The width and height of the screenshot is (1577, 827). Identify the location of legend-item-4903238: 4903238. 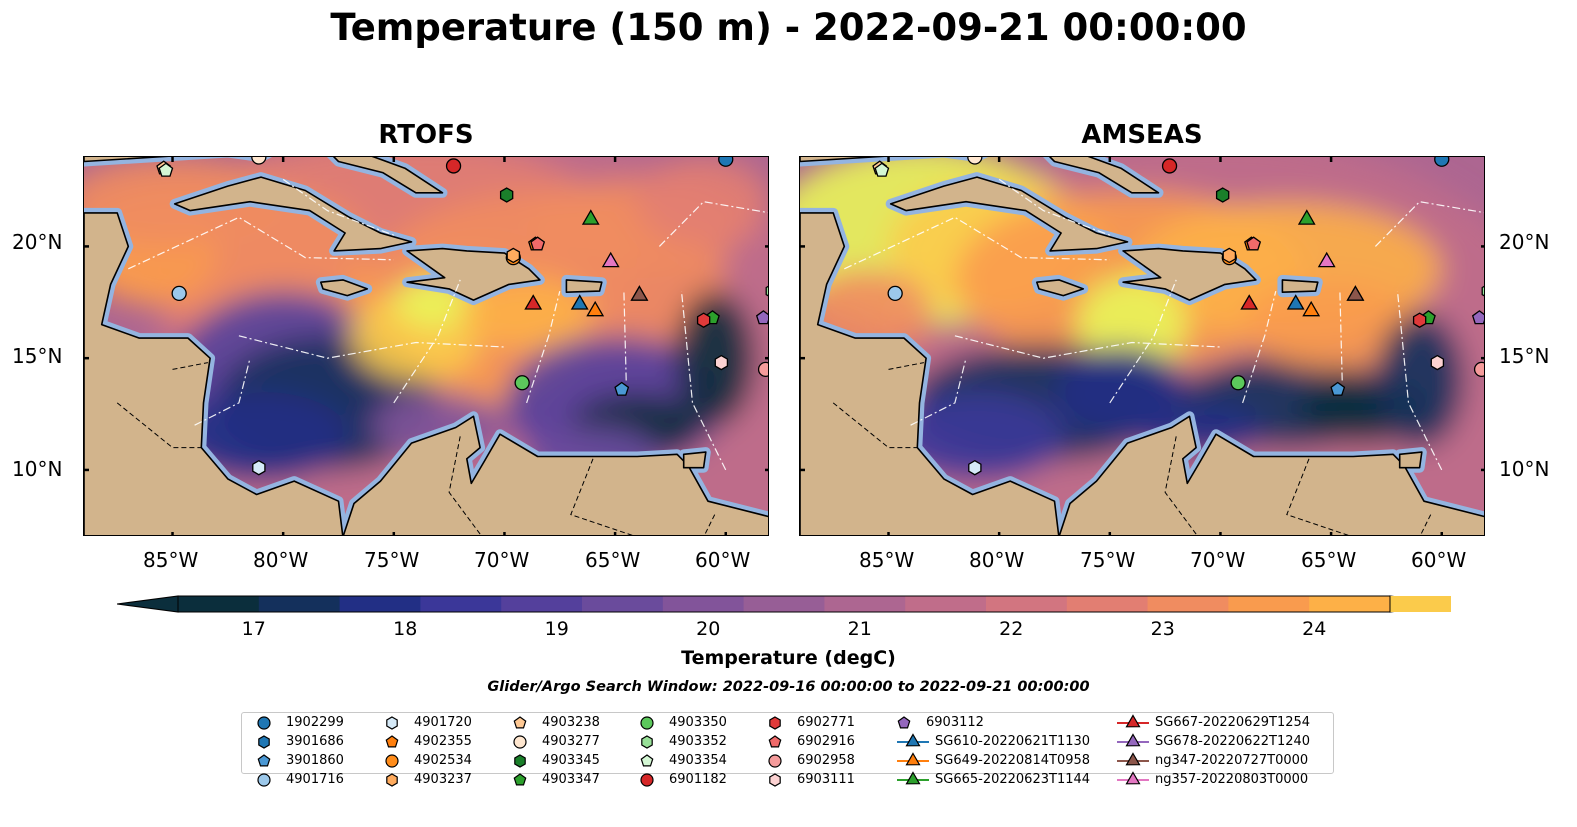
(574, 722).